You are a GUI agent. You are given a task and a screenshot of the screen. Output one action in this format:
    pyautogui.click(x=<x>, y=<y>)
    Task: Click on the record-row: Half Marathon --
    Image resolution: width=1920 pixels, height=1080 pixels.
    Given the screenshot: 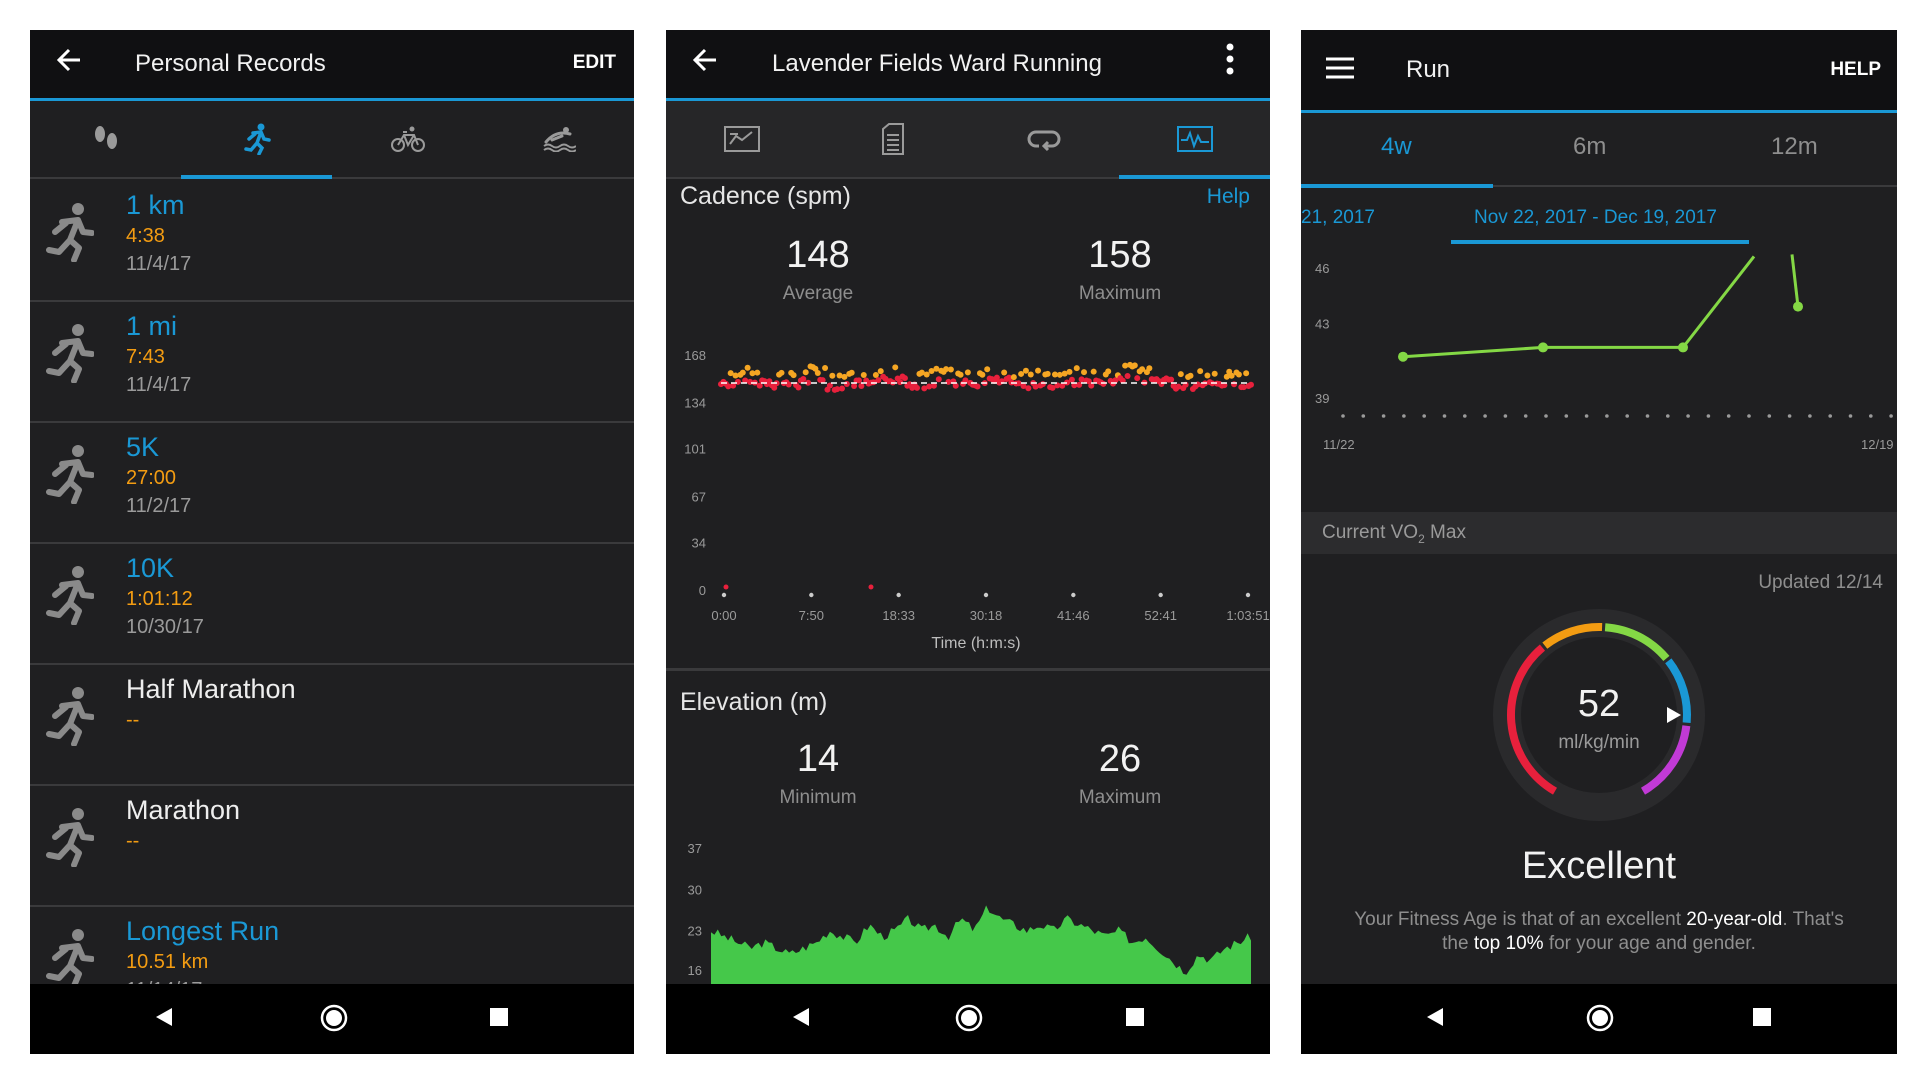 What is the action you would take?
    pyautogui.click(x=332, y=725)
    